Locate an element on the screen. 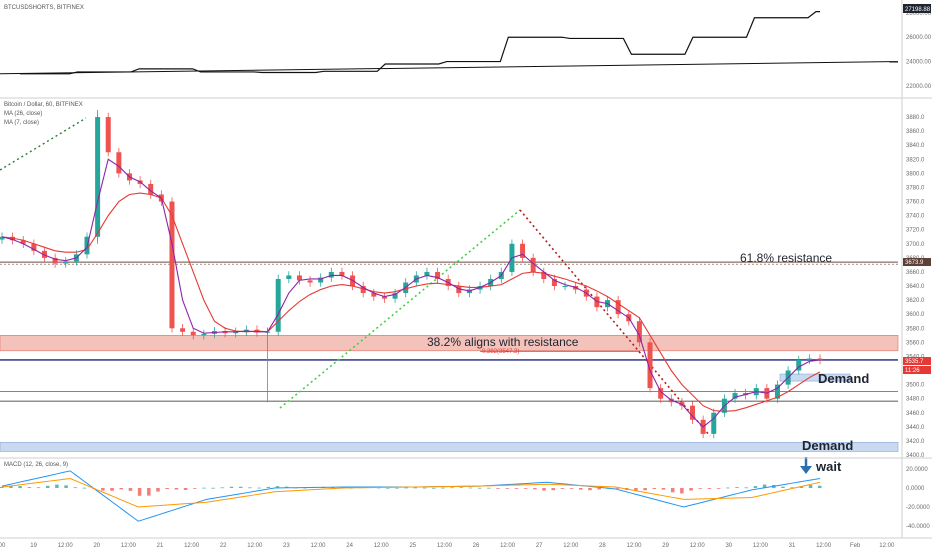 The height and width of the screenshot is (550, 932). time-axis-tick: 29 is located at coordinates (665, 546).